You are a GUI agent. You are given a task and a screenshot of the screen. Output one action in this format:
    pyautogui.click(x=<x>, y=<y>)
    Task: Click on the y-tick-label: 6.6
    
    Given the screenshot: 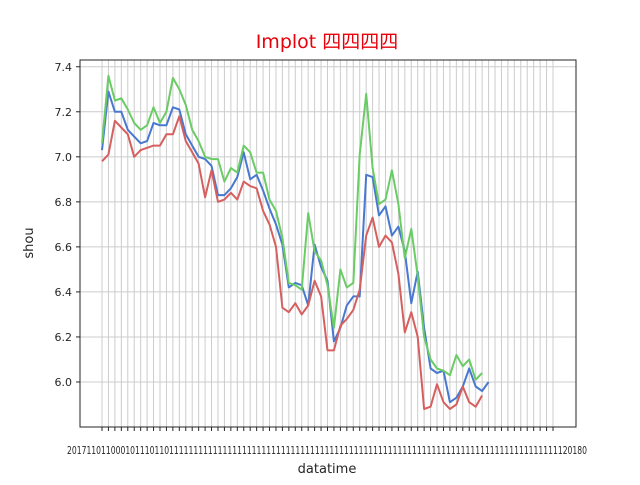 What is the action you would take?
    pyautogui.click(x=64, y=247)
    